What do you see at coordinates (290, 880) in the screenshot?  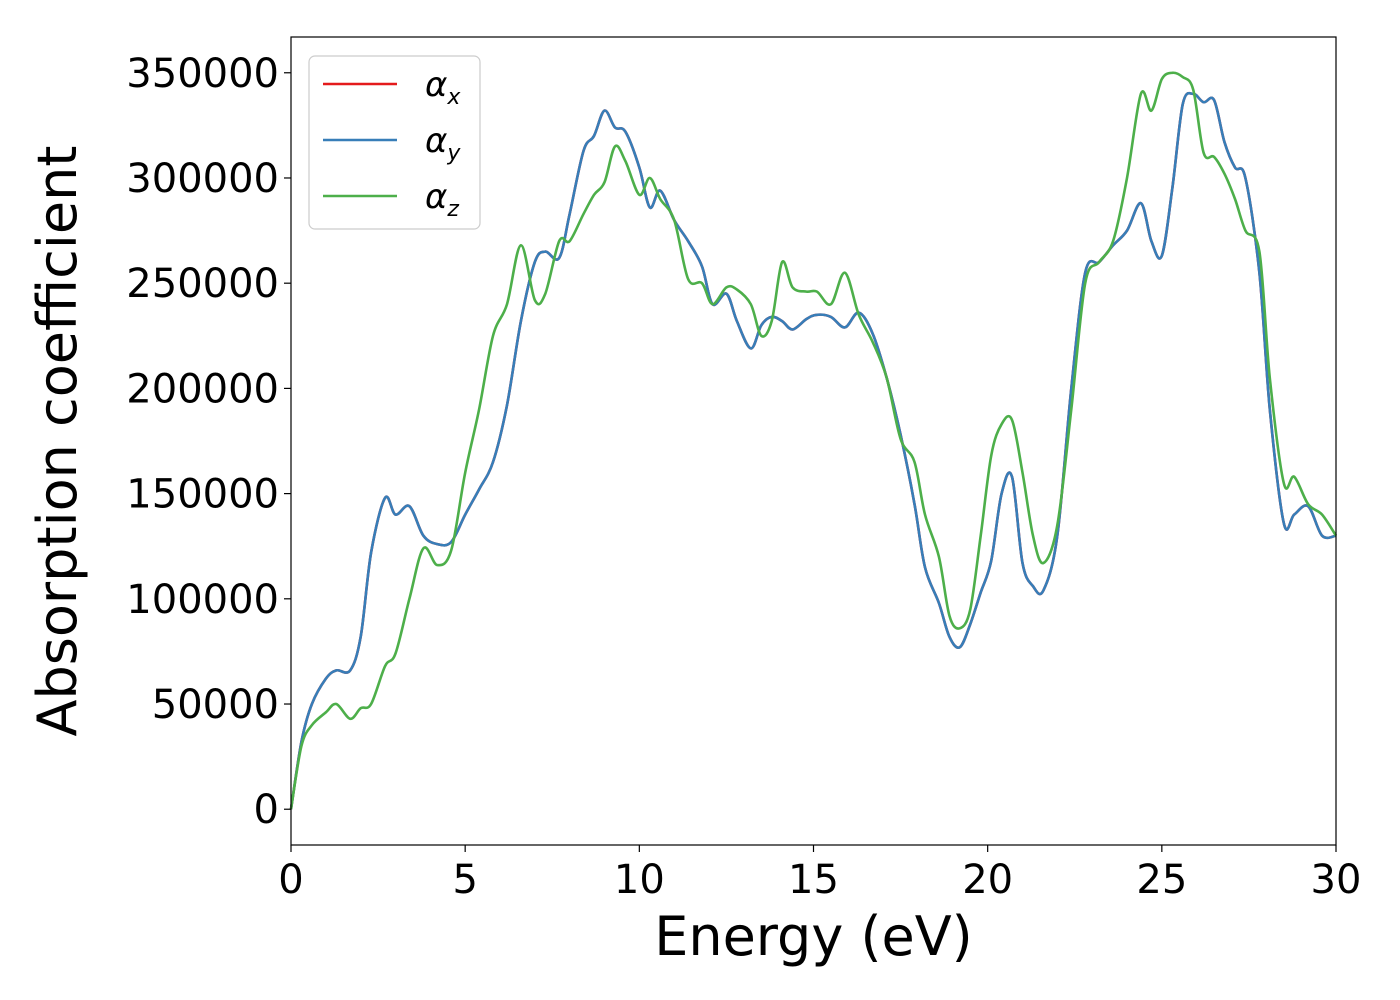 I see `x-tick-label: 0` at bounding box center [290, 880].